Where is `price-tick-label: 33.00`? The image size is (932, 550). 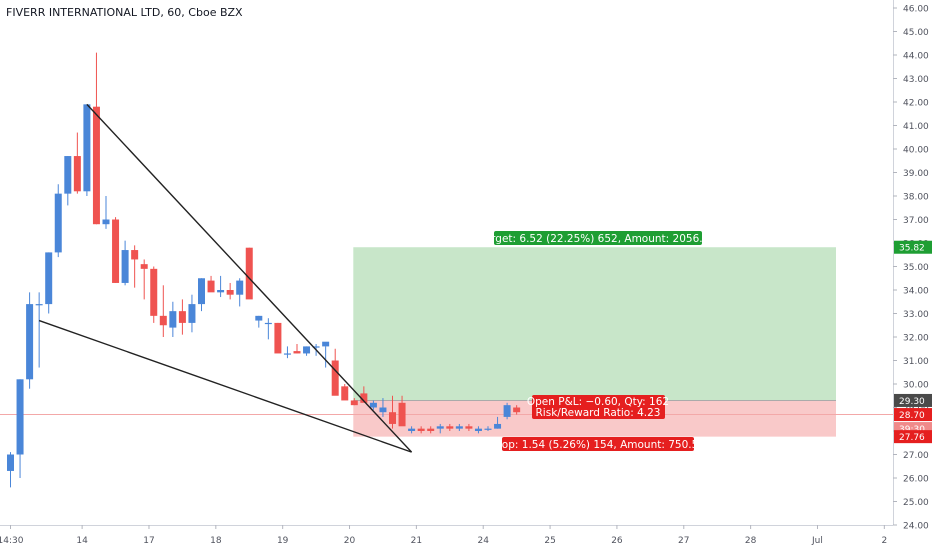
price-tick-label: 33.00 is located at coordinates (916, 315).